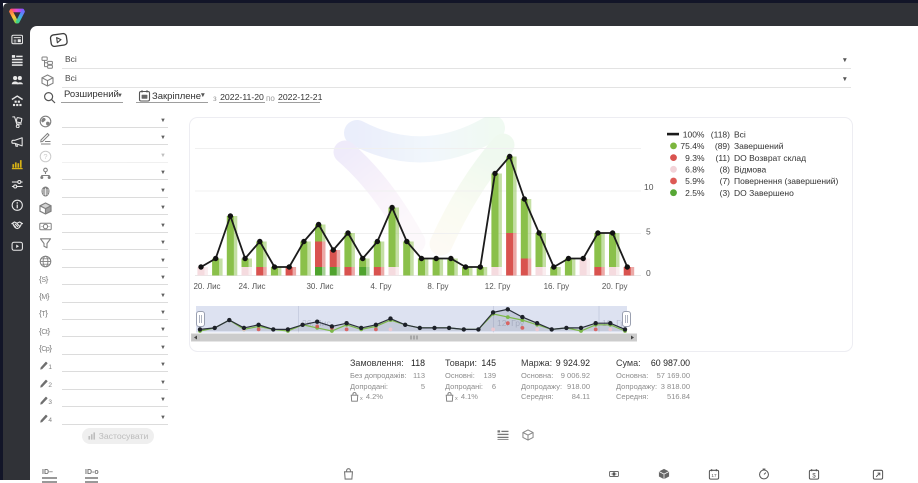 The width and height of the screenshot is (918, 483). What do you see at coordinates (380, 286) in the screenshot?
I see `svg-text: 4. Гру` at bounding box center [380, 286].